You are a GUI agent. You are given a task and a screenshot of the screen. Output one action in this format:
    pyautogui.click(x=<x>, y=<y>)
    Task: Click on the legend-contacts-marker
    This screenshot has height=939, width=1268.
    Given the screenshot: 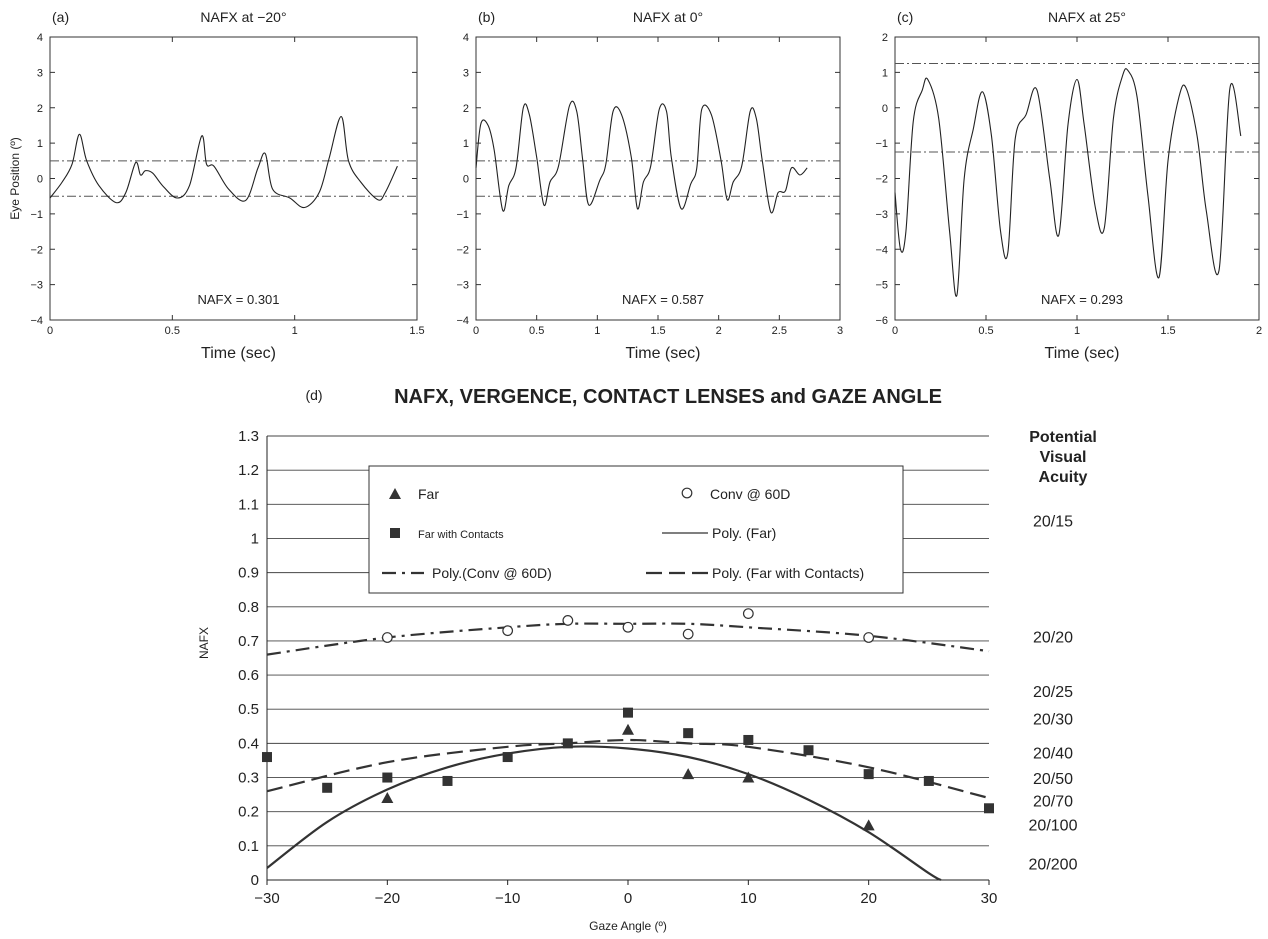 What is the action you would take?
    pyautogui.click(x=395, y=533)
    